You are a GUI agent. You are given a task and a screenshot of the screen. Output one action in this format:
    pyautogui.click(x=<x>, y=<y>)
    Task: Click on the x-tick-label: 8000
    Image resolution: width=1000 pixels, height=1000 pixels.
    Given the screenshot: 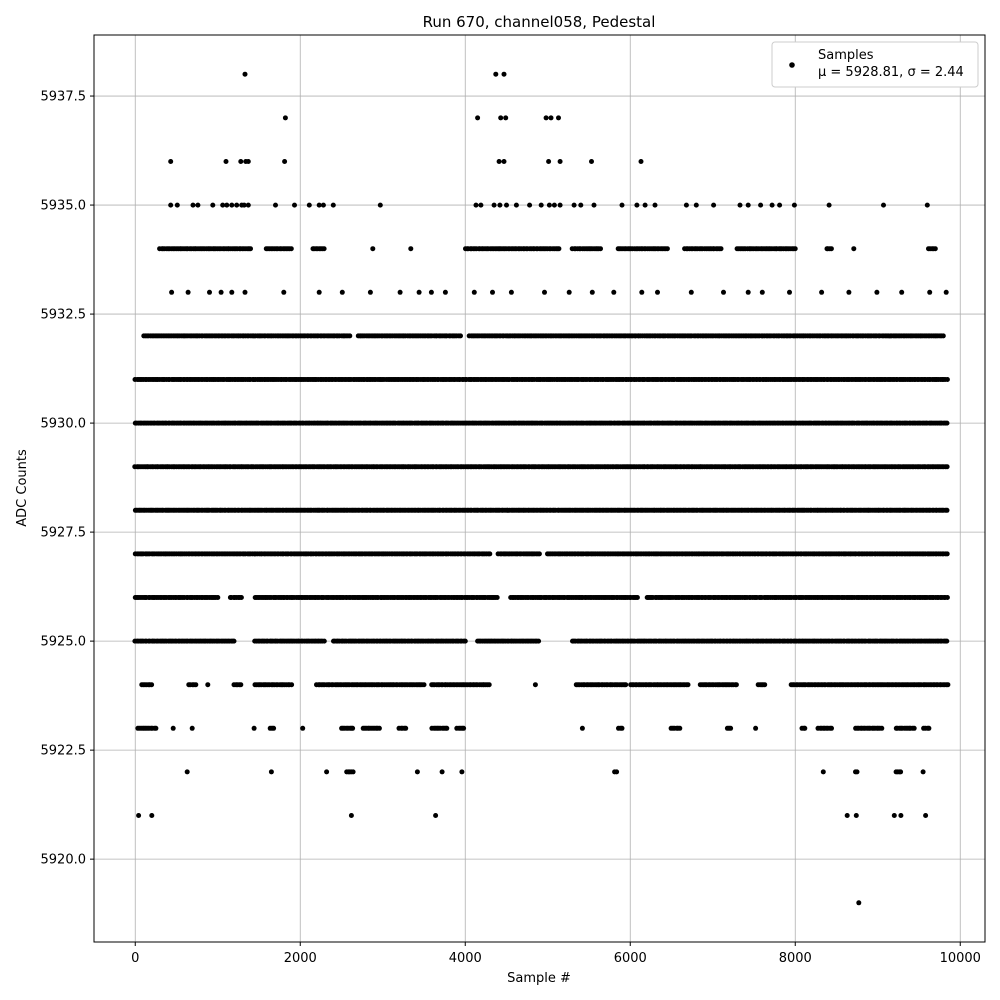 What is the action you would take?
    pyautogui.click(x=795, y=958)
    